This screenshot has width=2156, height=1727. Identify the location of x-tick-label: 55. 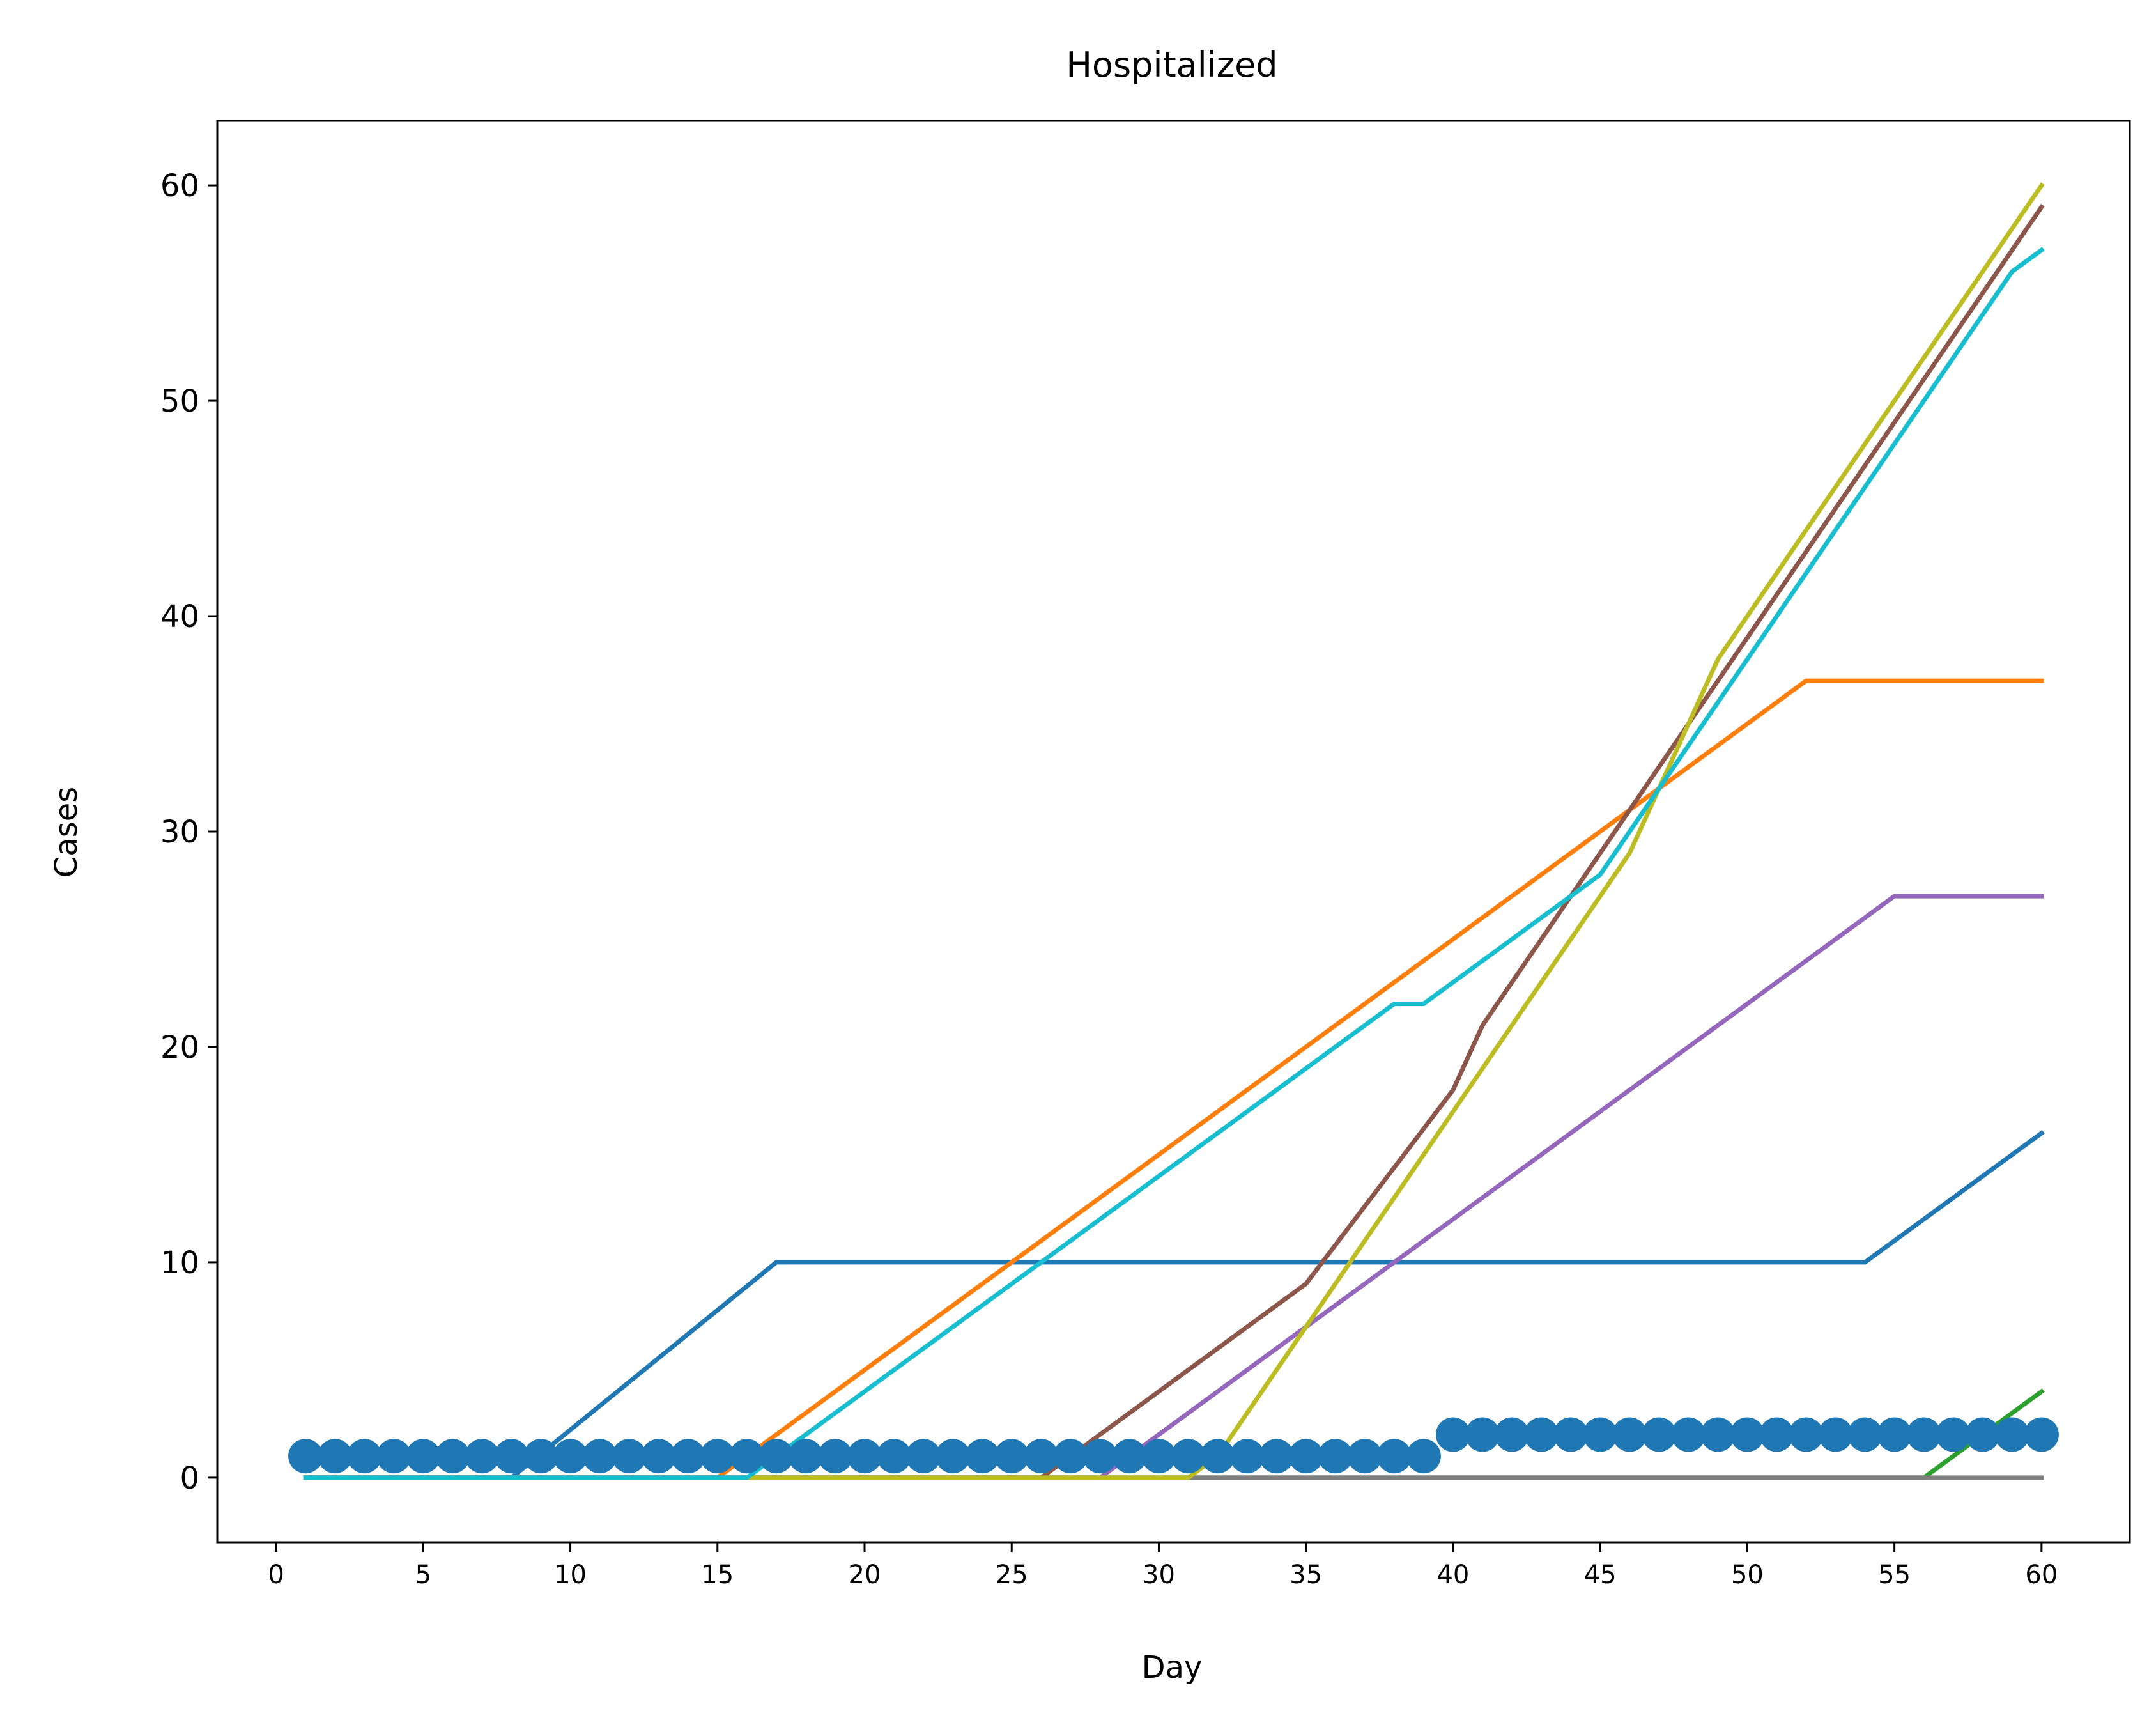
(1894, 1575).